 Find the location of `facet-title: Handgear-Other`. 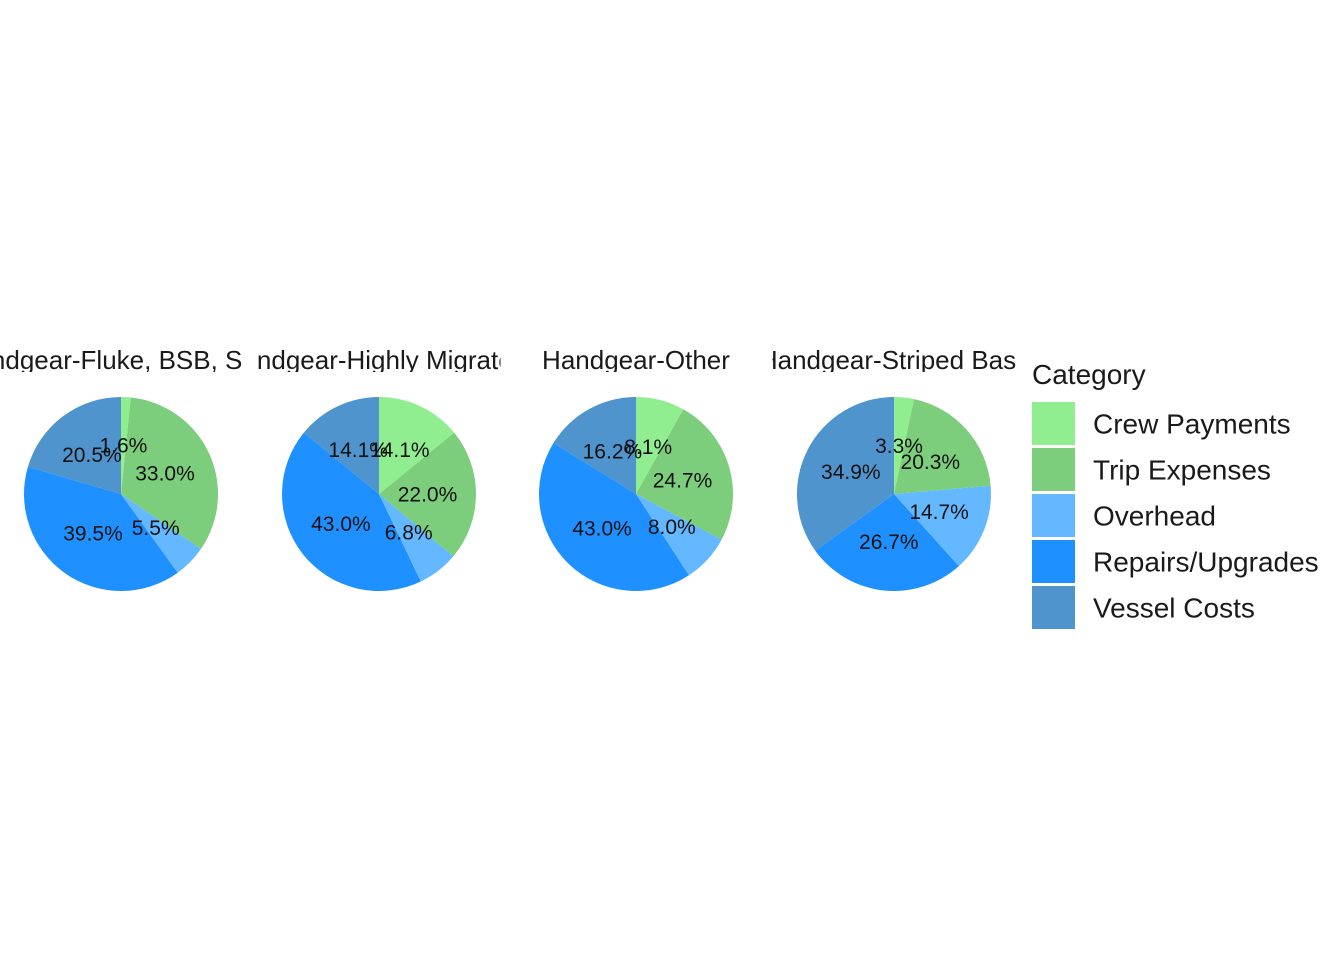

facet-title: Handgear-Other is located at coordinates (636, 360).